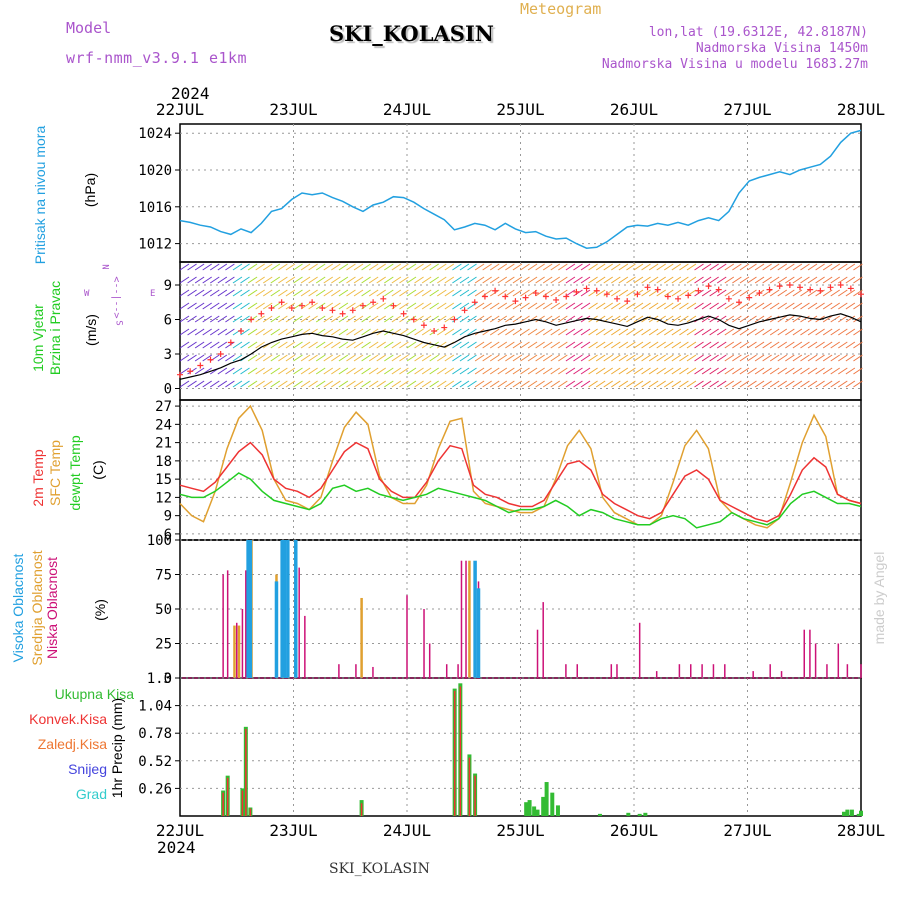  Describe the element at coordinates (634, 109) in the screenshot. I see `x-tick-top: 26JUL` at that location.